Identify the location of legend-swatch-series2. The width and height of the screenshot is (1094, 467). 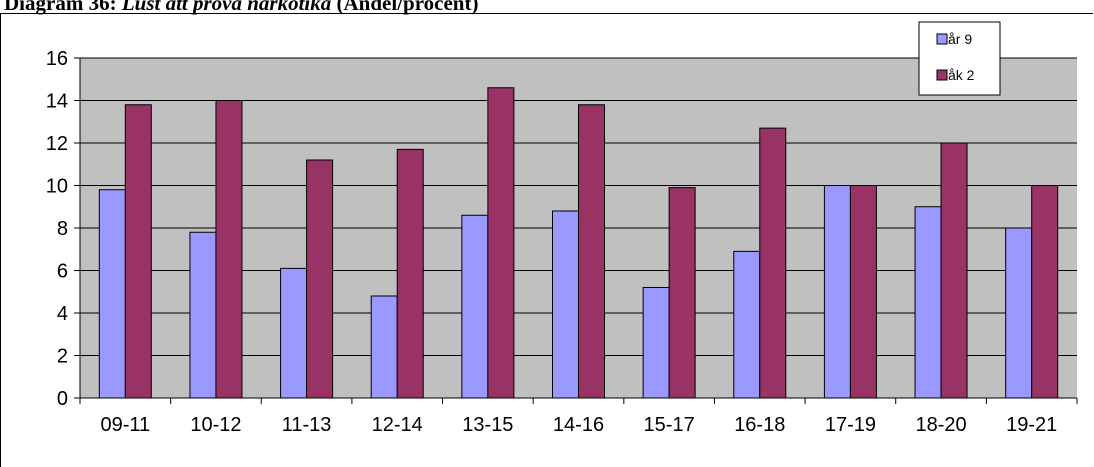
(942, 75).